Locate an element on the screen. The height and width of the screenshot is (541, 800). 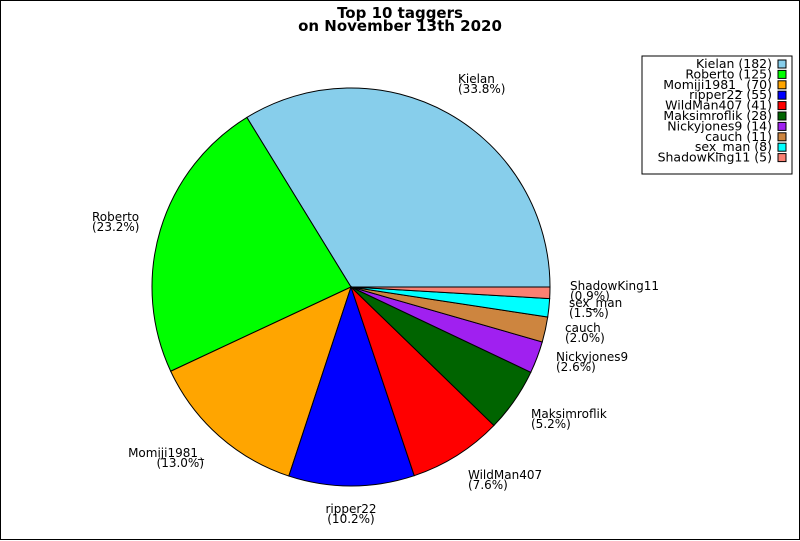
pie-slice-kielan is located at coordinates (398, 187).